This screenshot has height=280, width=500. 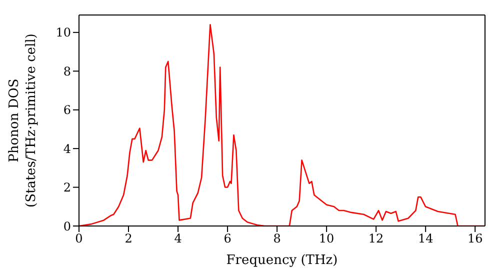 I want to click on x-axis-title: Frequency (THz), so click(x=282, y=260).